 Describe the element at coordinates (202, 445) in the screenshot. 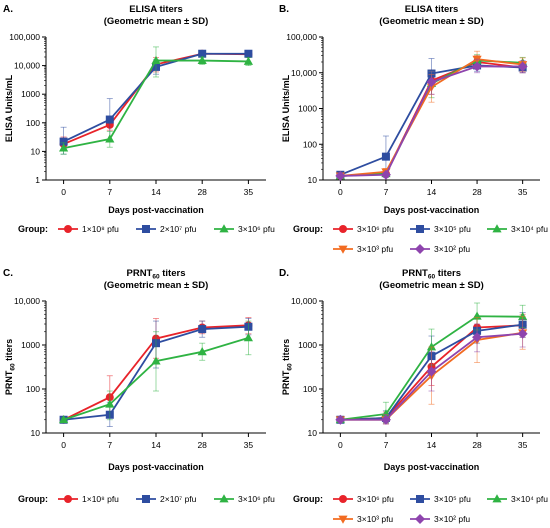

I see `x-tick-label: 28` at that location.